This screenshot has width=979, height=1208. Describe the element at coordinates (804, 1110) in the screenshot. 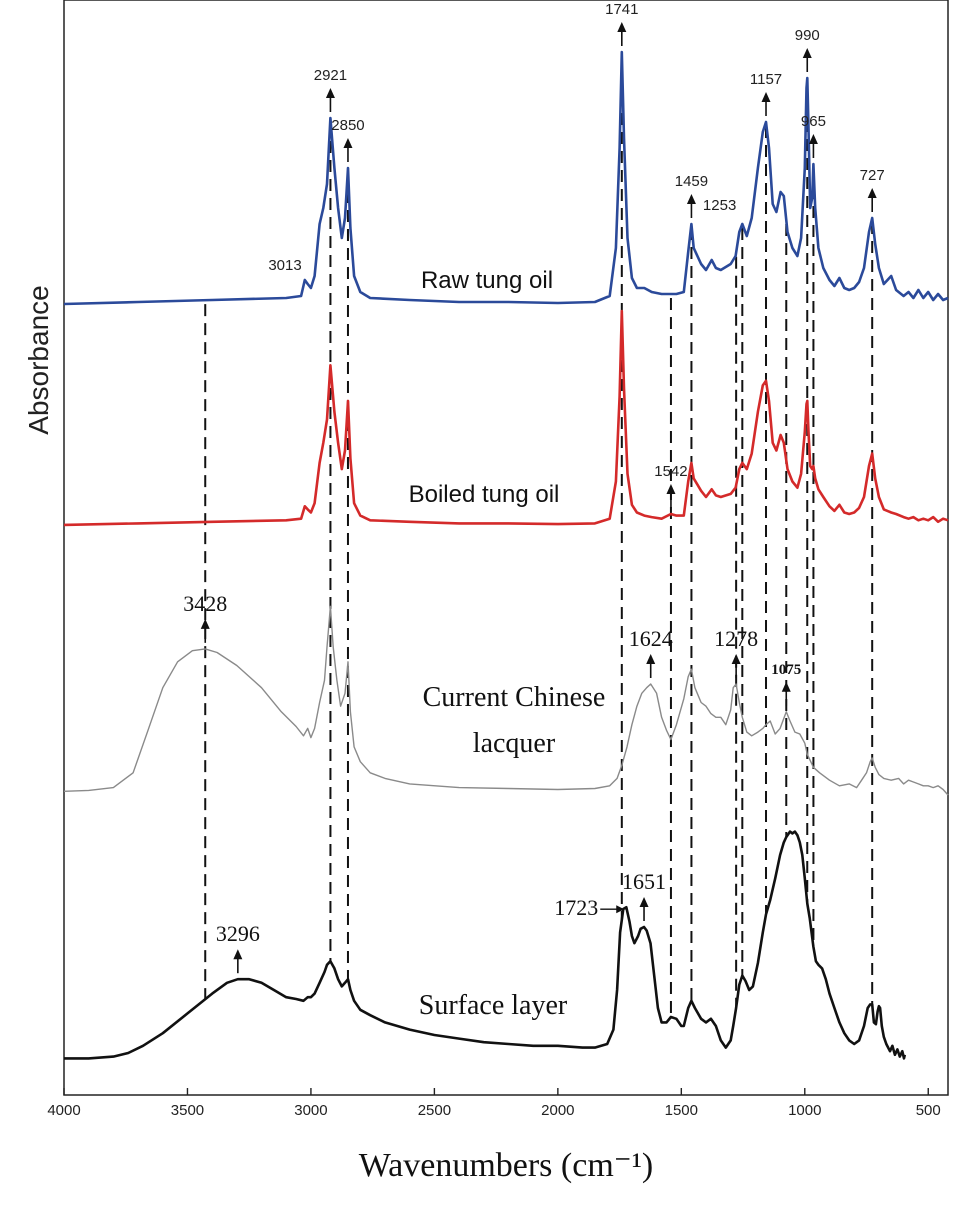

I see `x-tick-label-1000: 1000` at that location.